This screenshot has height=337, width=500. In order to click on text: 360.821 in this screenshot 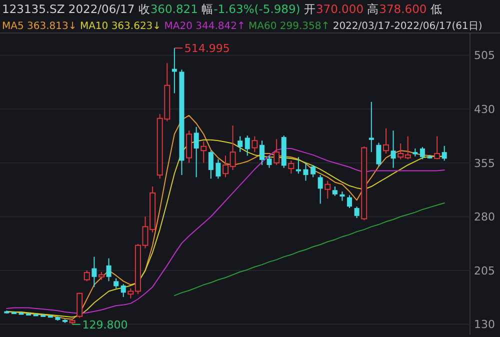, I will do `click(176, 9)`.